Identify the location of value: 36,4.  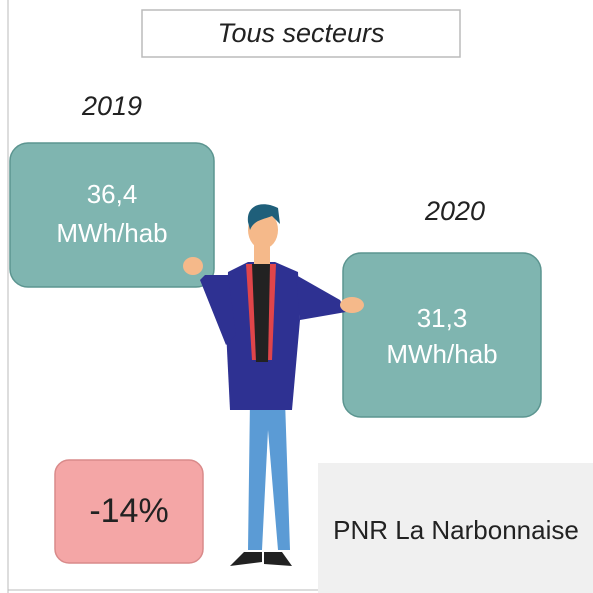
(112, 194).